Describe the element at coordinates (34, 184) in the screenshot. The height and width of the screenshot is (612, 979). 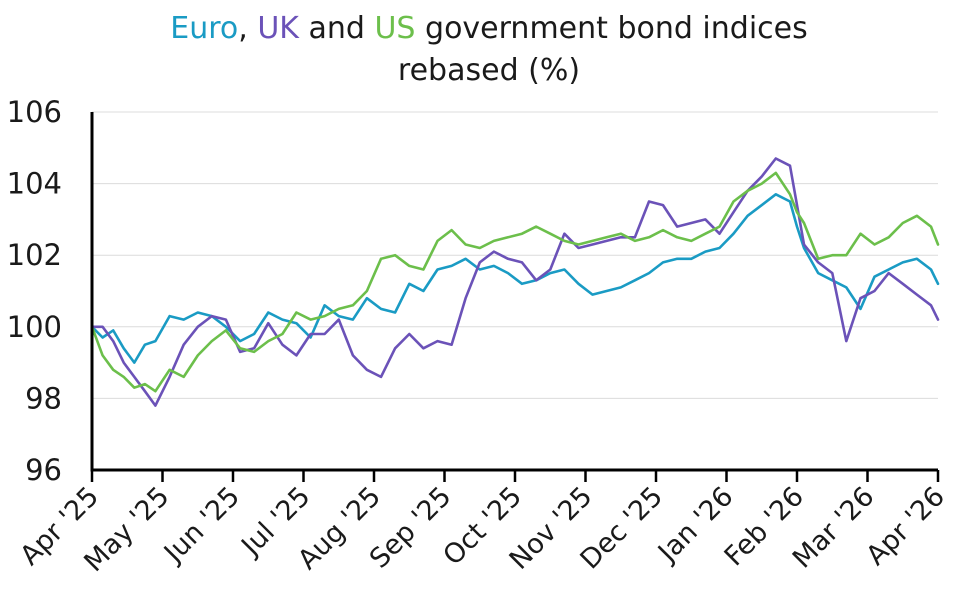
I see `y-tick-label-104: 104` at that location.